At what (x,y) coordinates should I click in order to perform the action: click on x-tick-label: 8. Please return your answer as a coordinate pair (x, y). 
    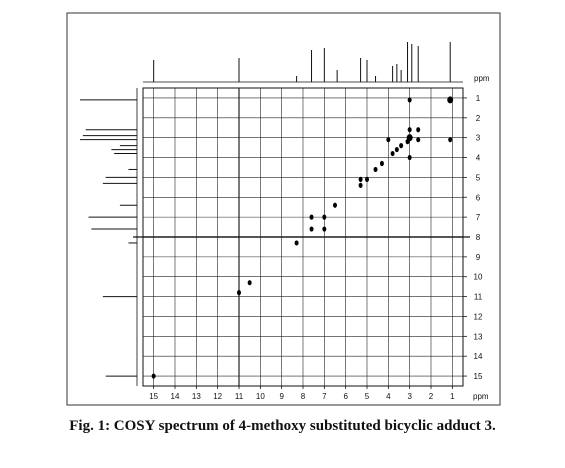
    Looking at the image, I should click on (303, 396).